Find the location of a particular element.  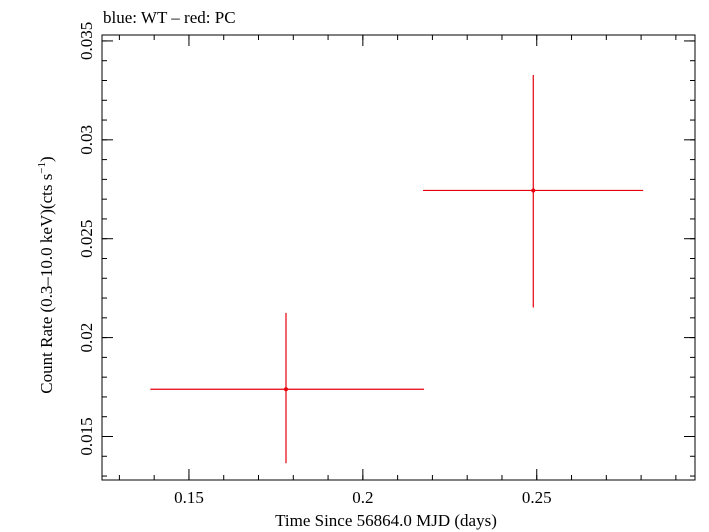

y-axis-label: Count Rate (0.3–10.0 keV)(cts s−1) is located at coordinates (46, 274).